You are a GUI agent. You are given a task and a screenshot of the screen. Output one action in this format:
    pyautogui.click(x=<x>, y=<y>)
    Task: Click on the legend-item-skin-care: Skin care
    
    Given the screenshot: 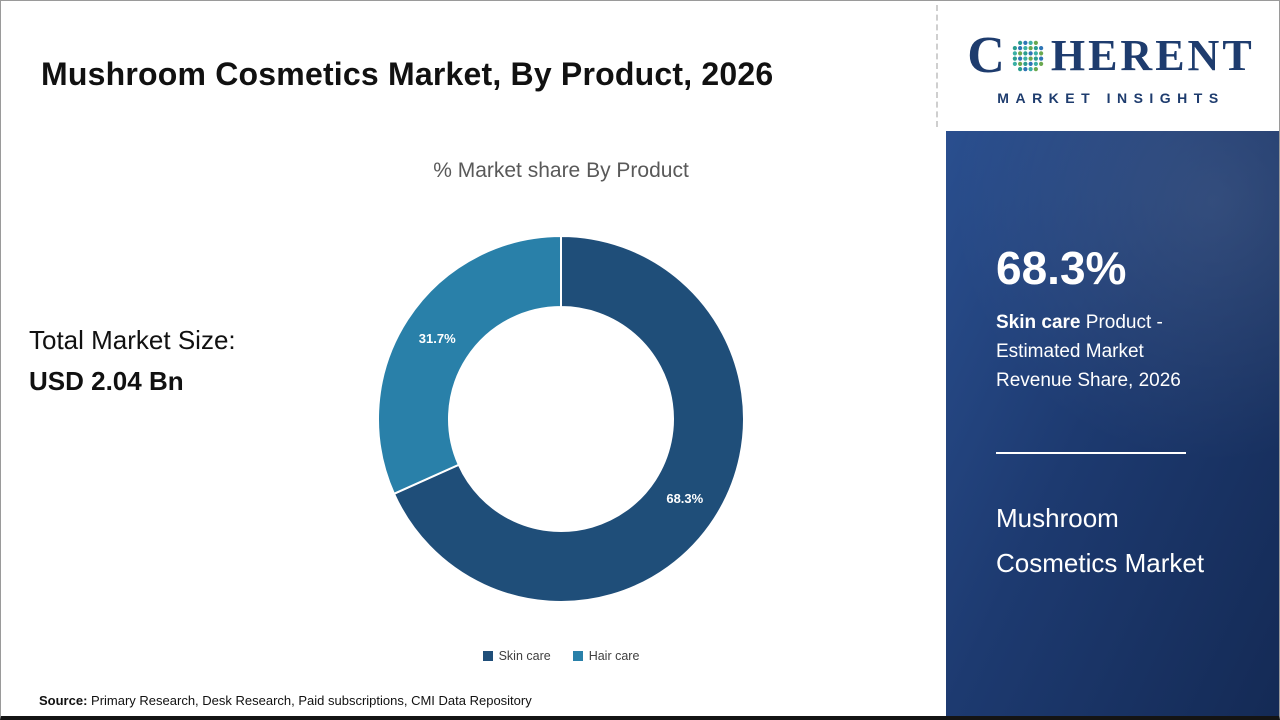 What is the action you would take?
    pyautogui.click(x=516, y=656)
    